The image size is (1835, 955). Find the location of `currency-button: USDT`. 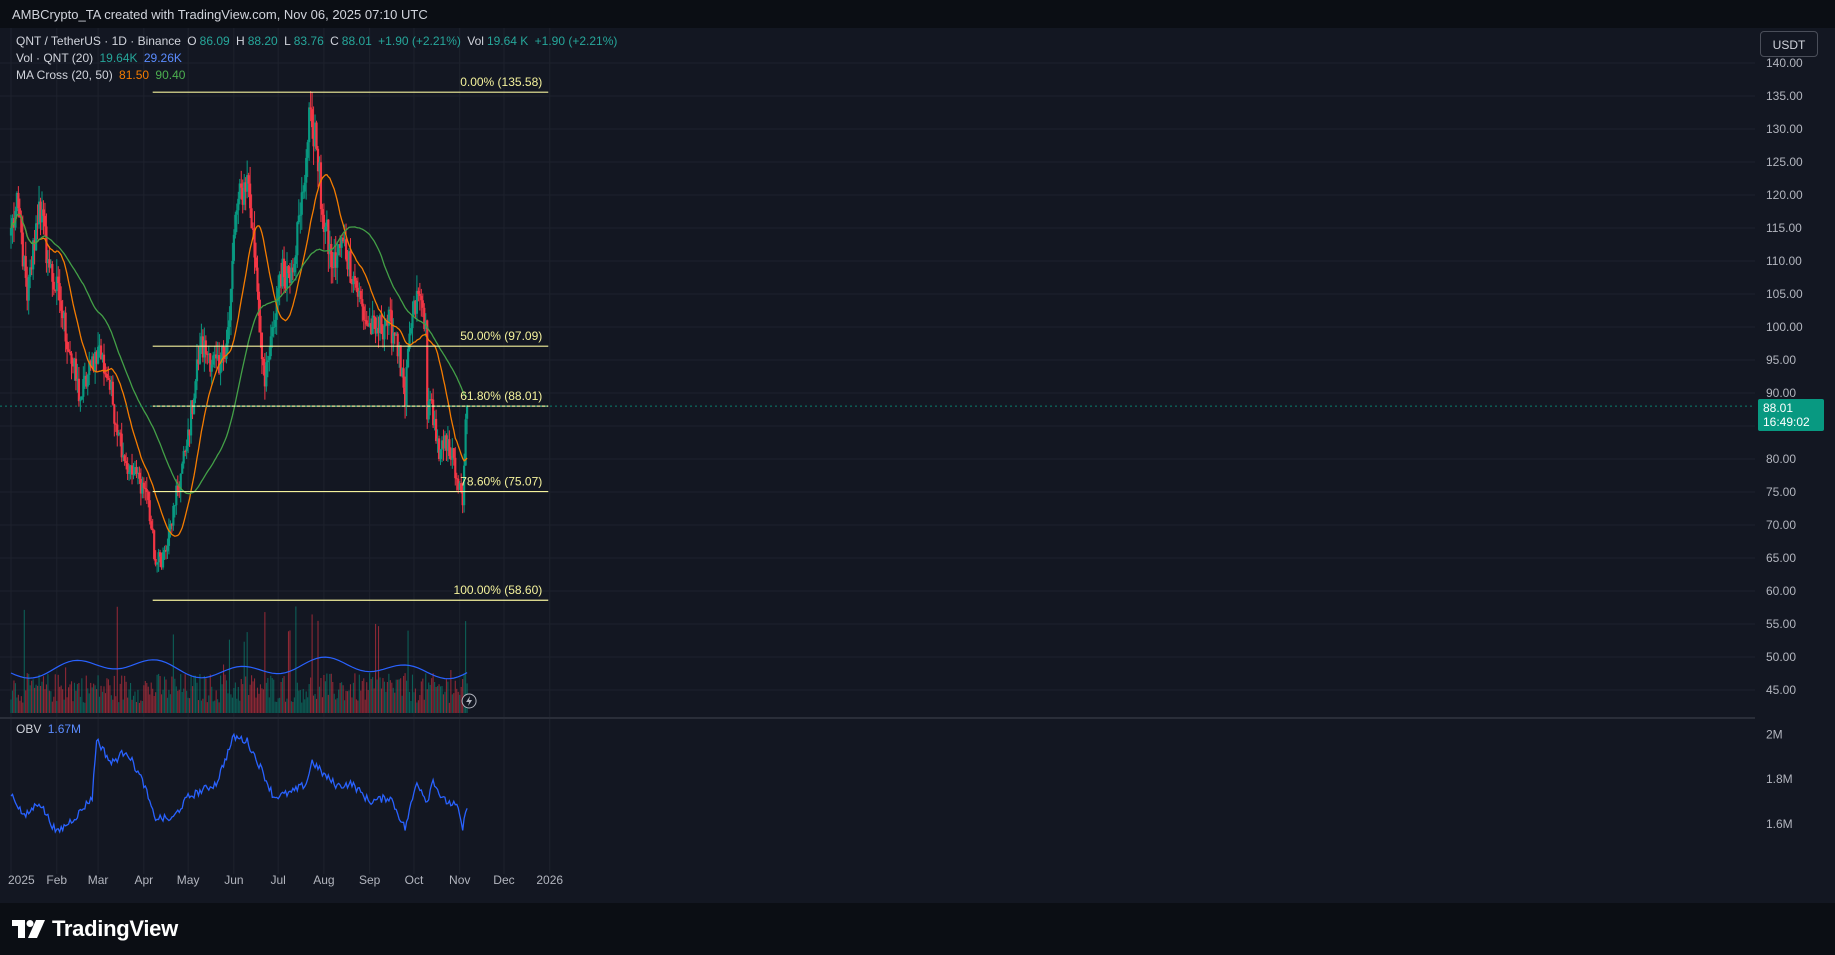

currency-button: USDT is located at coordinates (1789, 44).